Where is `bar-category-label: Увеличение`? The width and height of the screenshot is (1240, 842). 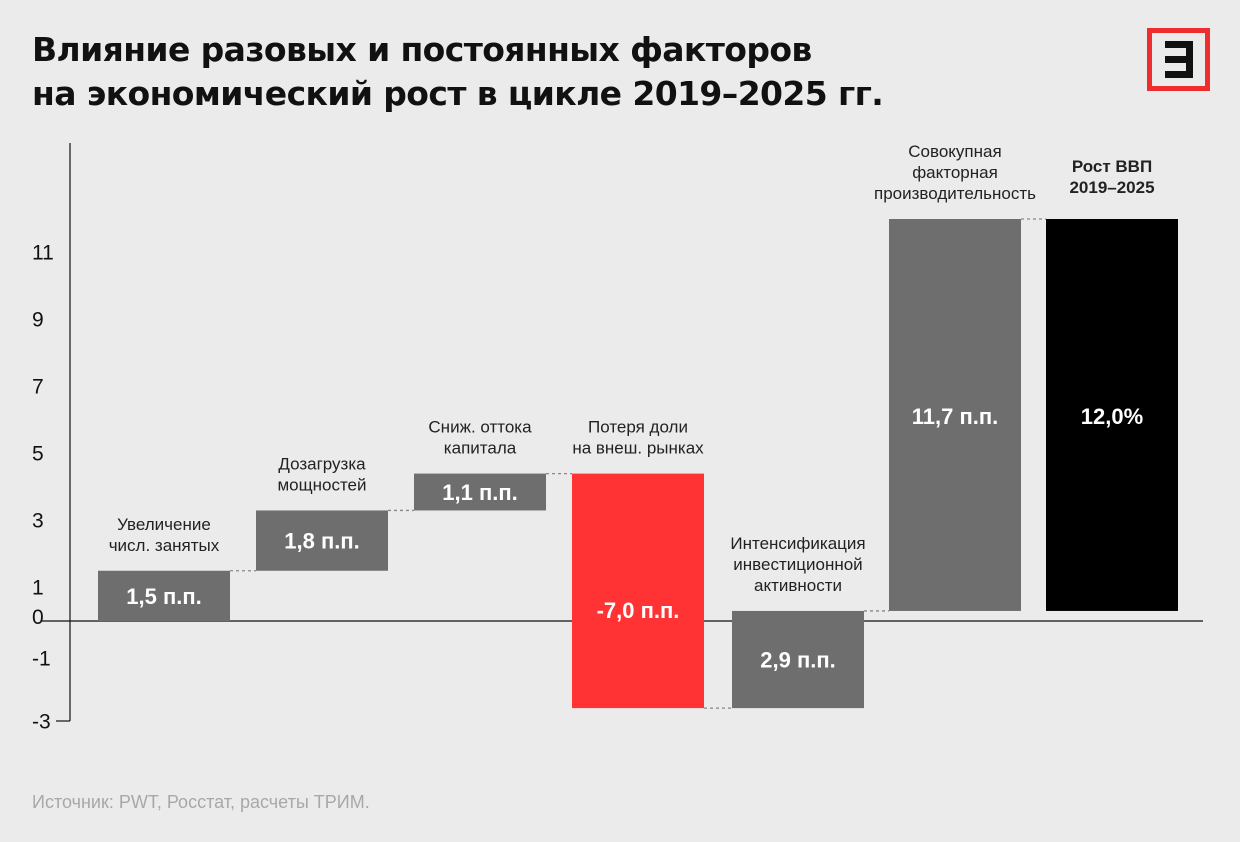 bar-category-label: Увеличение is located at coordinates (164, 524).